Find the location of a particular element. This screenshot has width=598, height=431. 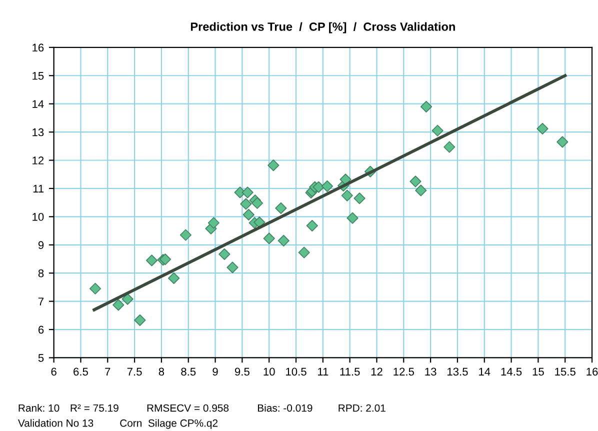

x-tick-label: 13 is located at coordinates (430, 372).